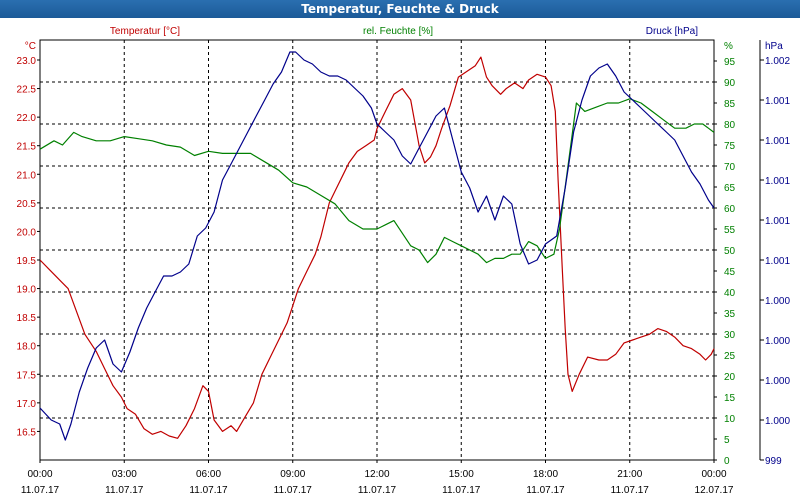 The height and width of the screenshot is (500, 800). What do you see at coordinates (727, 440) in the screenshot?
I see `humidity-tick-label: 5` at bounding box center [727, 440].